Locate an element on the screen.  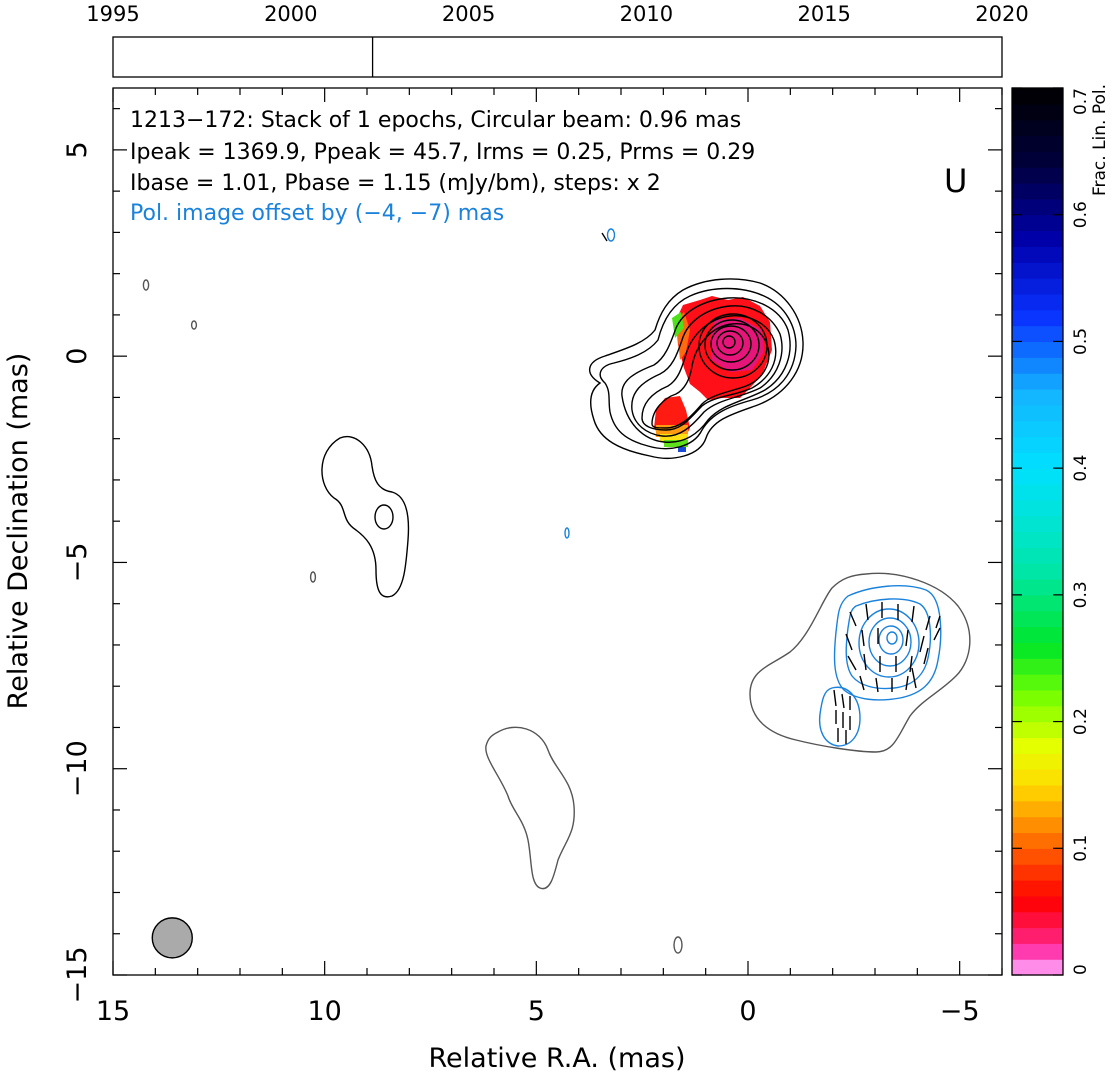
x-axis-label: Relative R.A. (mas) is located at coordinates (557, 1058).